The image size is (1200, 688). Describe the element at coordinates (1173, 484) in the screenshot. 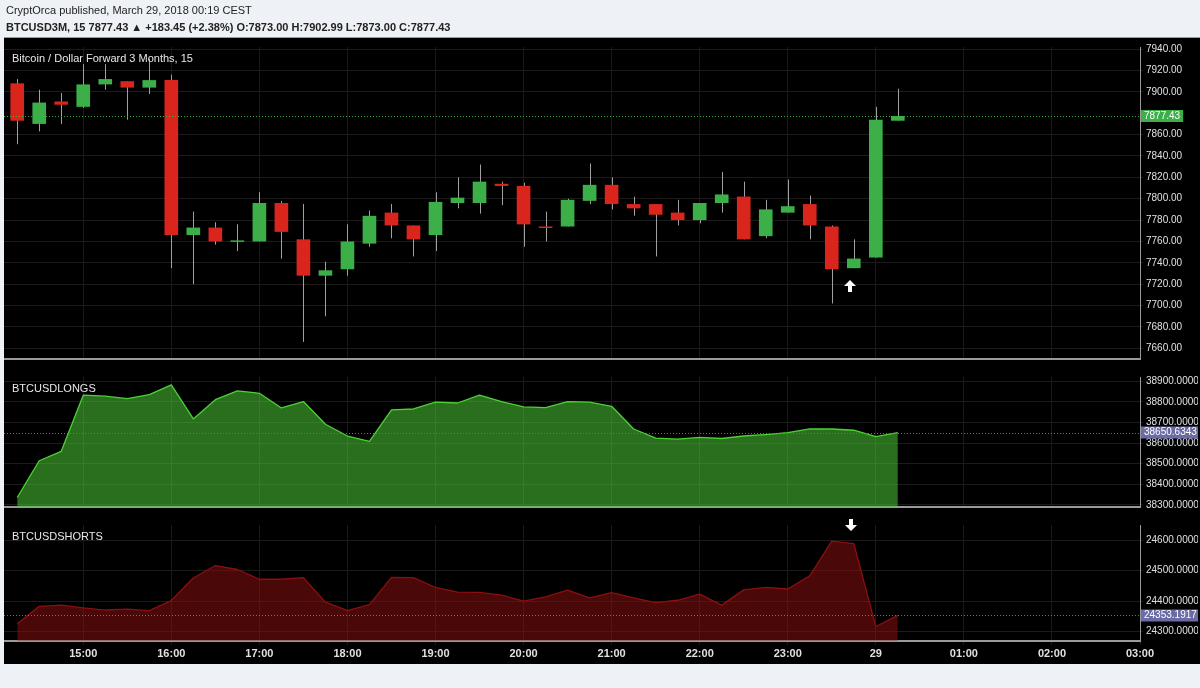

I see `y-tick-label: 38400.0000` at that location.